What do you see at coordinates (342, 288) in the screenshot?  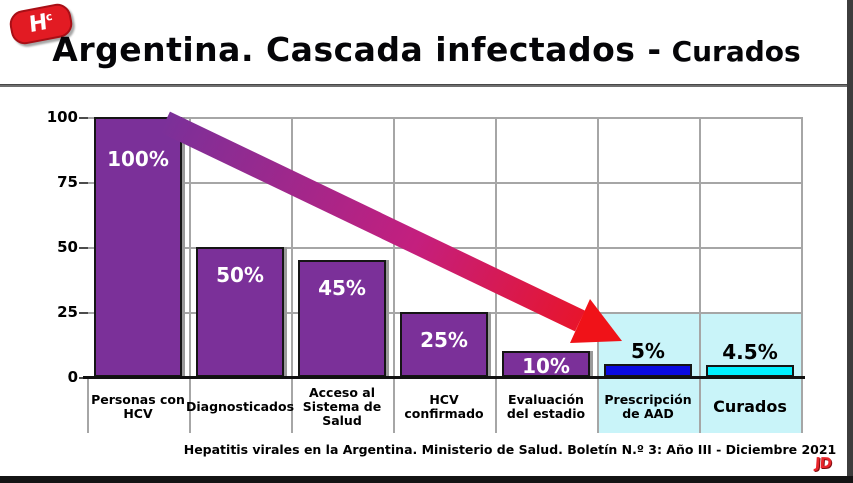 I see `bar-value-label: 45%` at bounding box center [342, 288].